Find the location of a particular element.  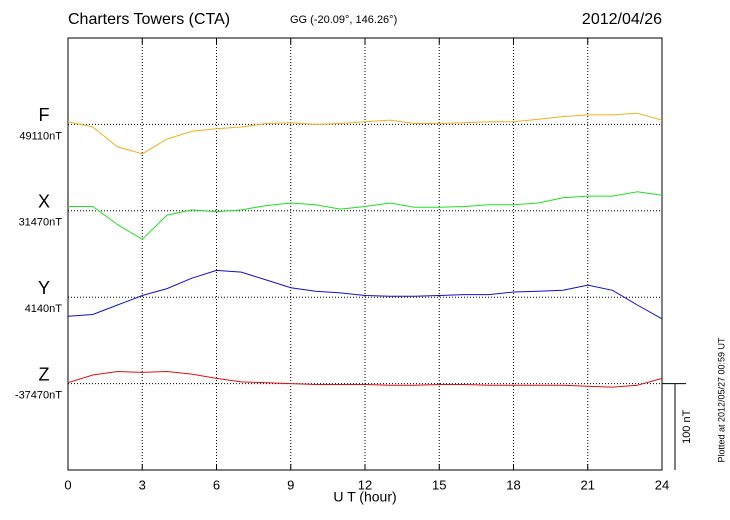

x-tick-label: 15 is located at coordinates (439, 484).